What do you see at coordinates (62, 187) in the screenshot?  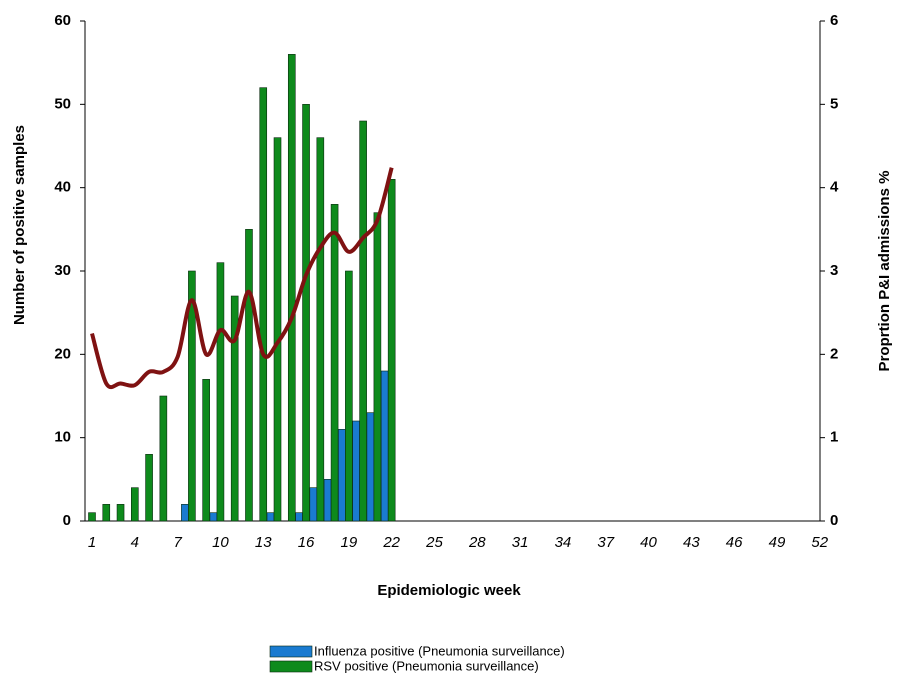 I see `y-tick-label: 40` at bounding box center [62, 187].